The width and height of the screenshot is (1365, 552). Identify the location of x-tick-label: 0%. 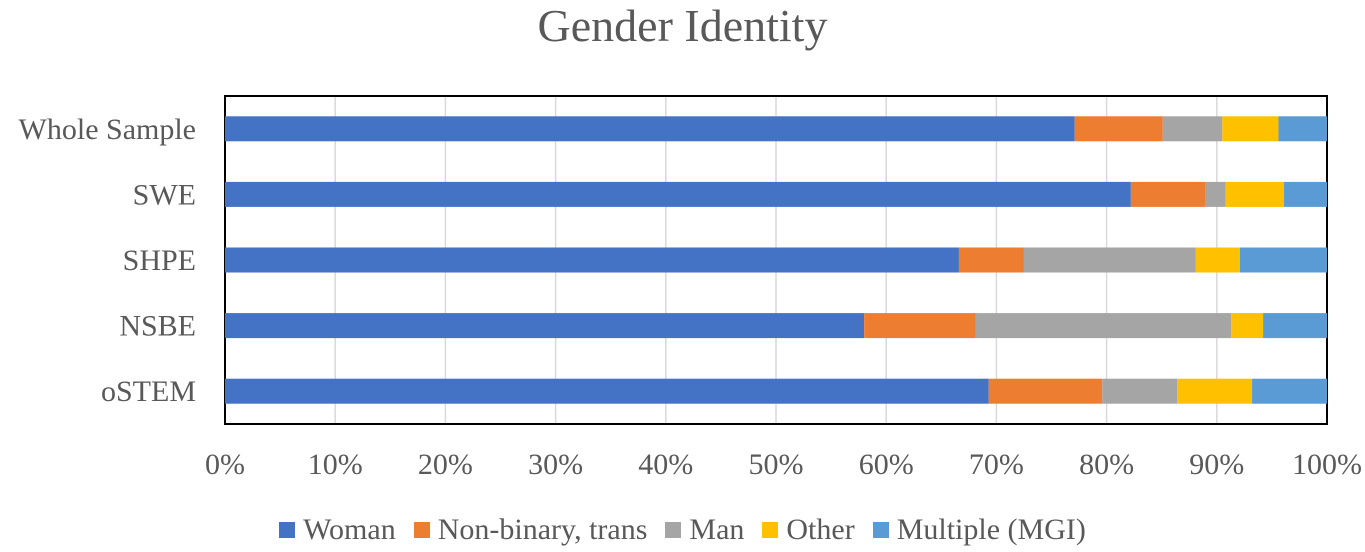
(225, 464).